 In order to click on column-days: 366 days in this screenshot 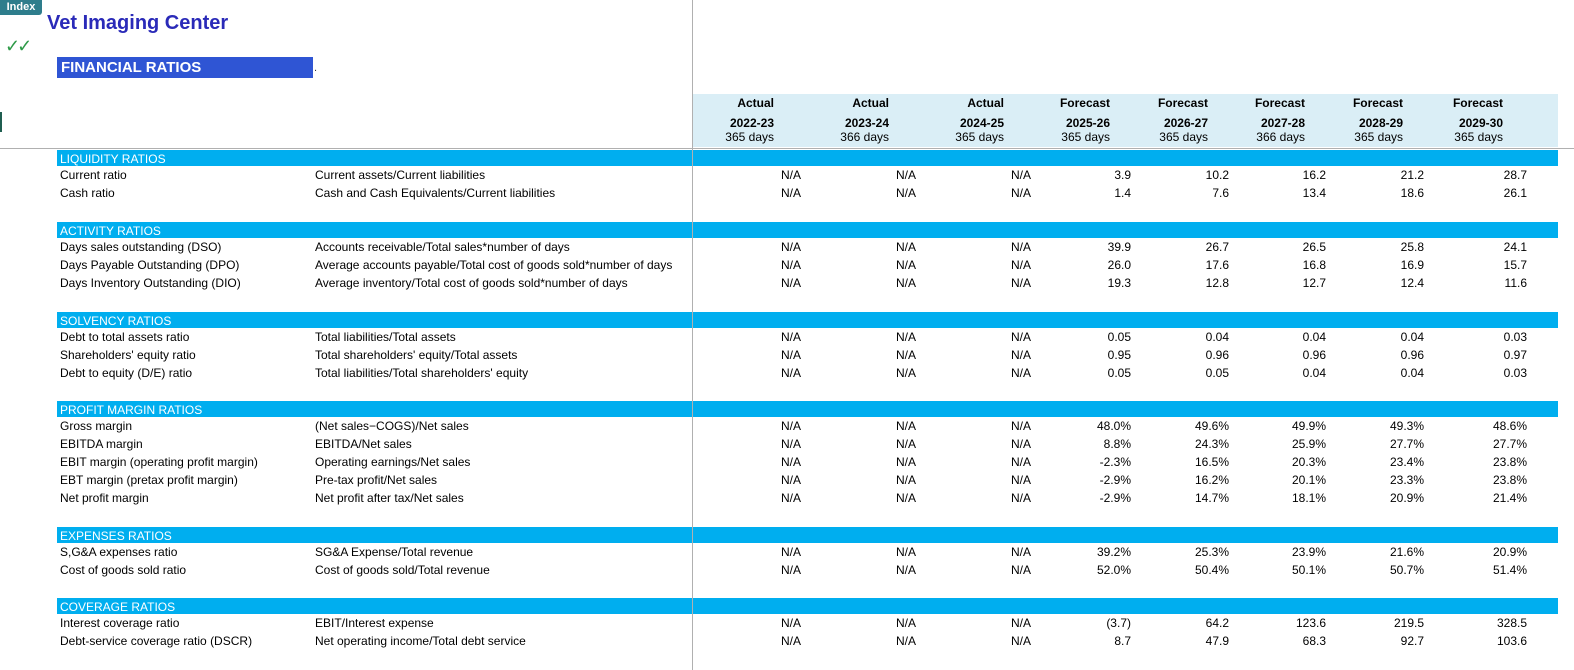, I will do `click(1280, 137)`.